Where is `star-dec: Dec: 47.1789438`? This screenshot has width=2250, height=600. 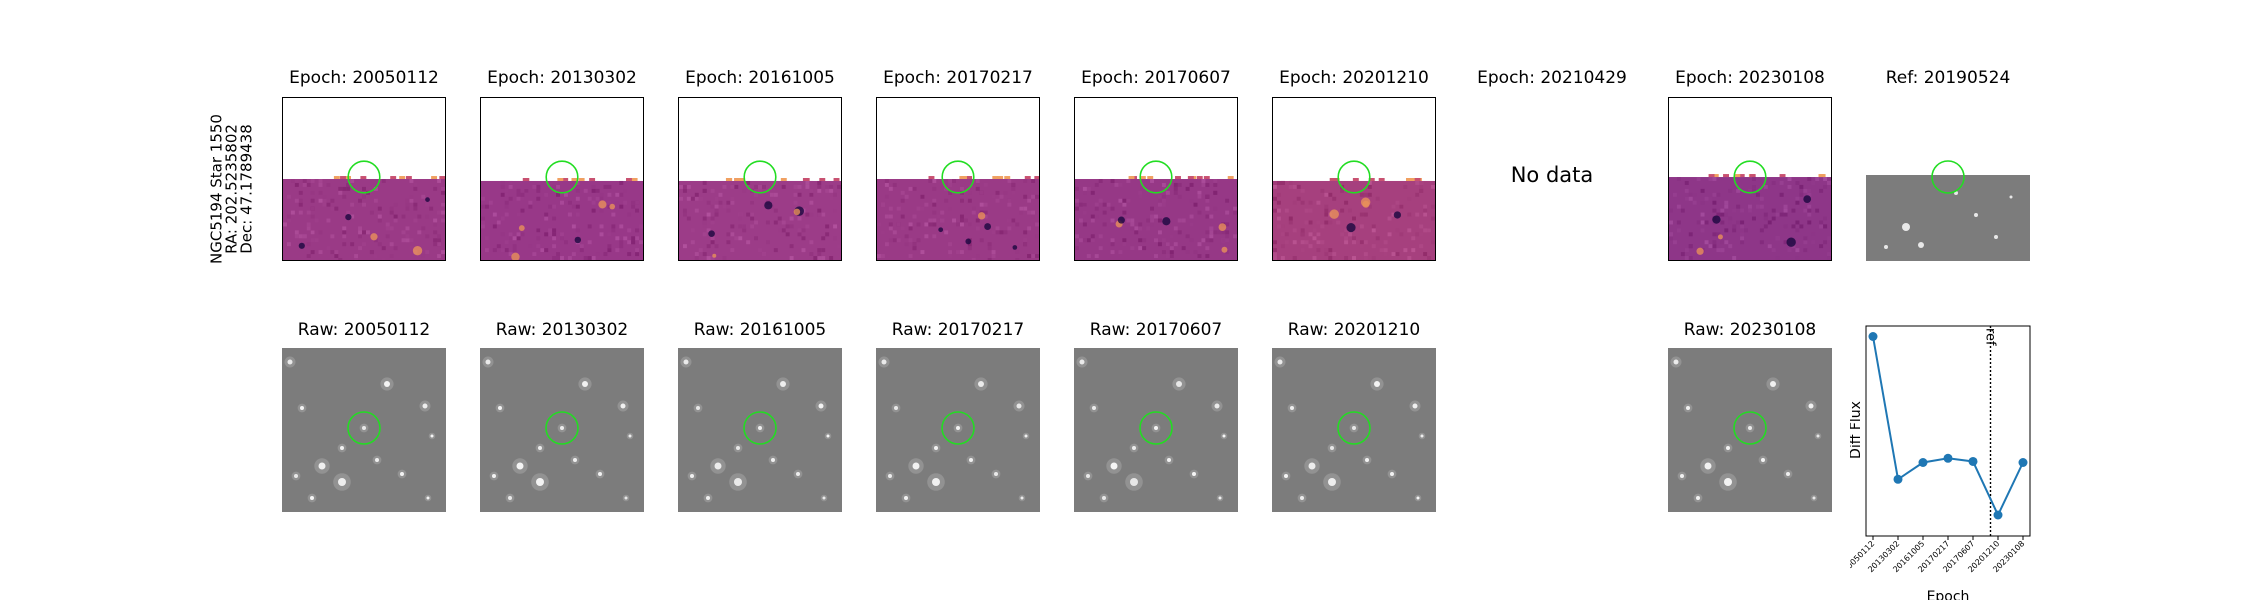
star-dec: Dec: 47.1789438 is located at coordinates (246, 189).